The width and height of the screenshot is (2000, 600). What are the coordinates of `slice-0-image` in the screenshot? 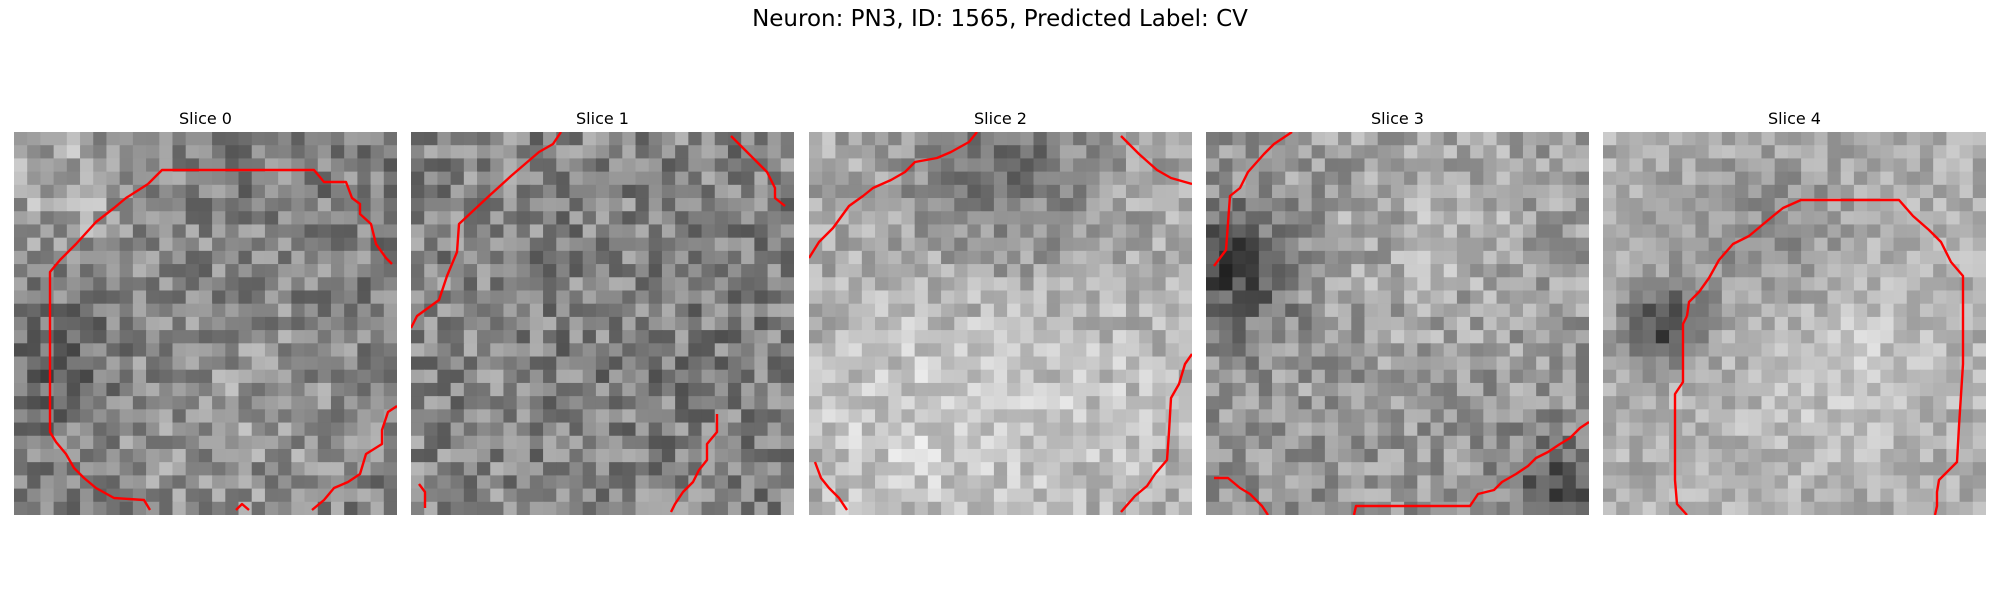 It's located at (205, 323).